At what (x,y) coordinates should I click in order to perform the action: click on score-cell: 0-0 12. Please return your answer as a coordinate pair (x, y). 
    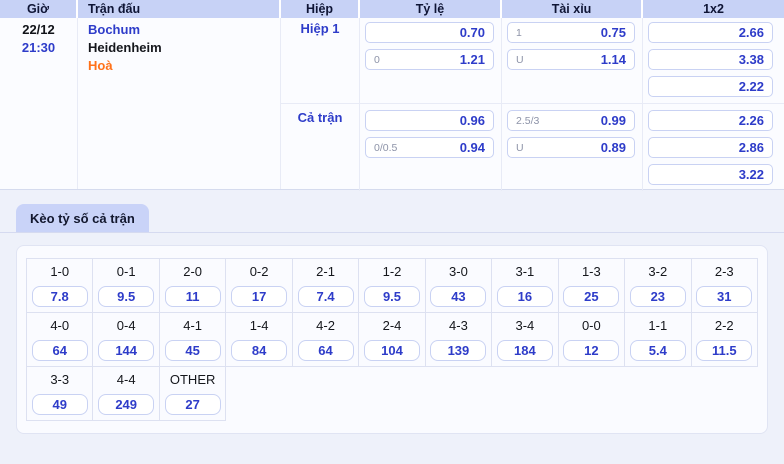
    Looking at the image, I should click on (591, 339).